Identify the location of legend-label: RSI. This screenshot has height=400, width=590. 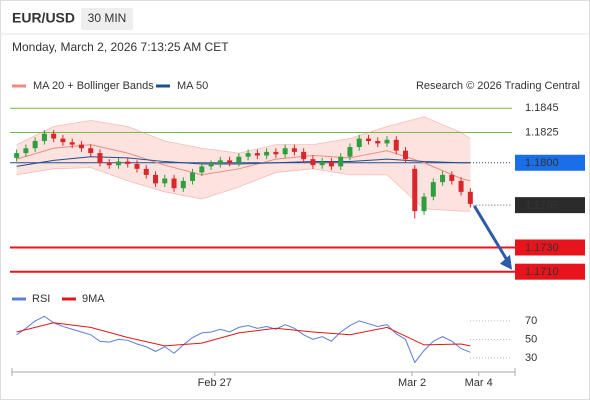
(41, 299).